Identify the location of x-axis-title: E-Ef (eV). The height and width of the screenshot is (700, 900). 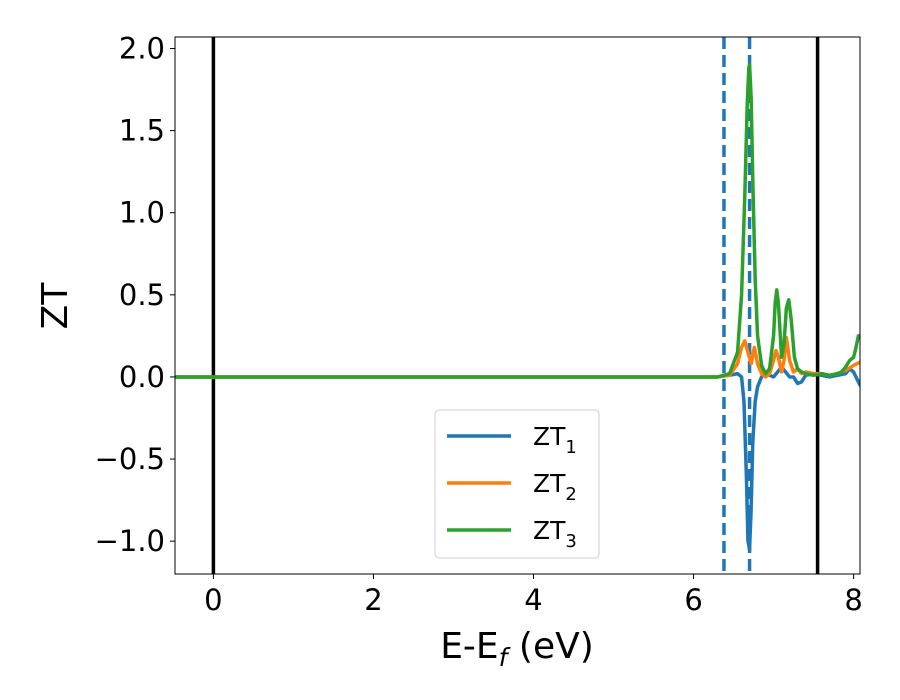
(517, 649).